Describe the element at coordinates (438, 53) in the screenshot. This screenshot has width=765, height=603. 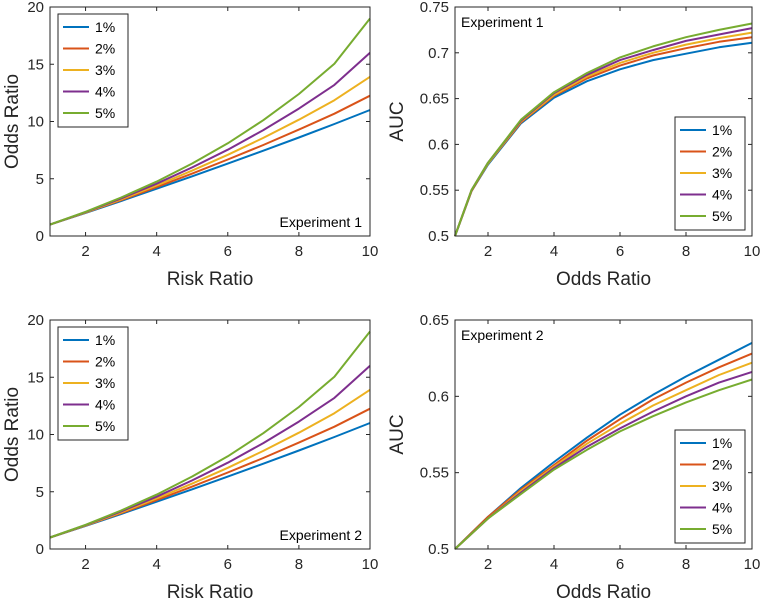
I see `y-tick-label: 0.7` at that location.